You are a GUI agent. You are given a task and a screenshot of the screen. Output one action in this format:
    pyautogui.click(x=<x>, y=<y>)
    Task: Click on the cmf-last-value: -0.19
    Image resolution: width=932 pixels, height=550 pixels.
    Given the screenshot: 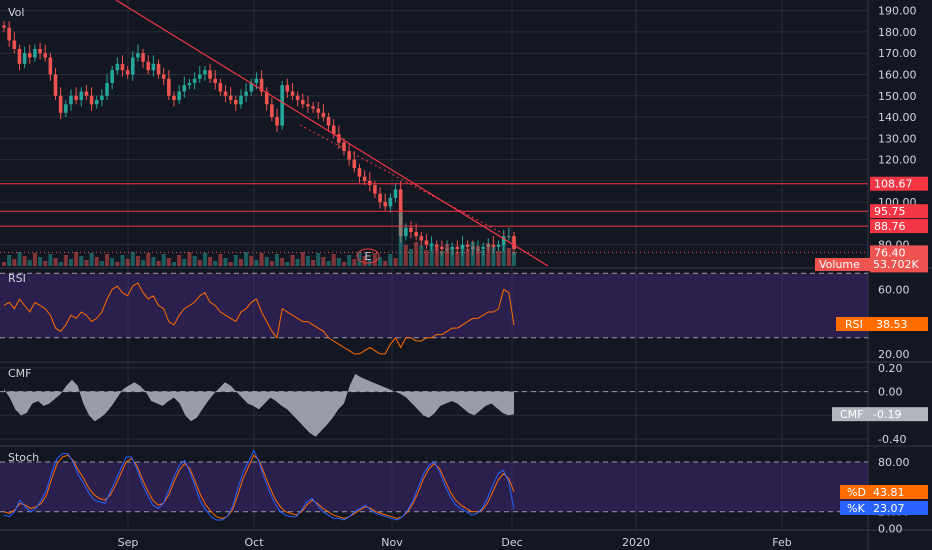 What is the action you would take?
    pyautogui.click(x=887, y=414)
    